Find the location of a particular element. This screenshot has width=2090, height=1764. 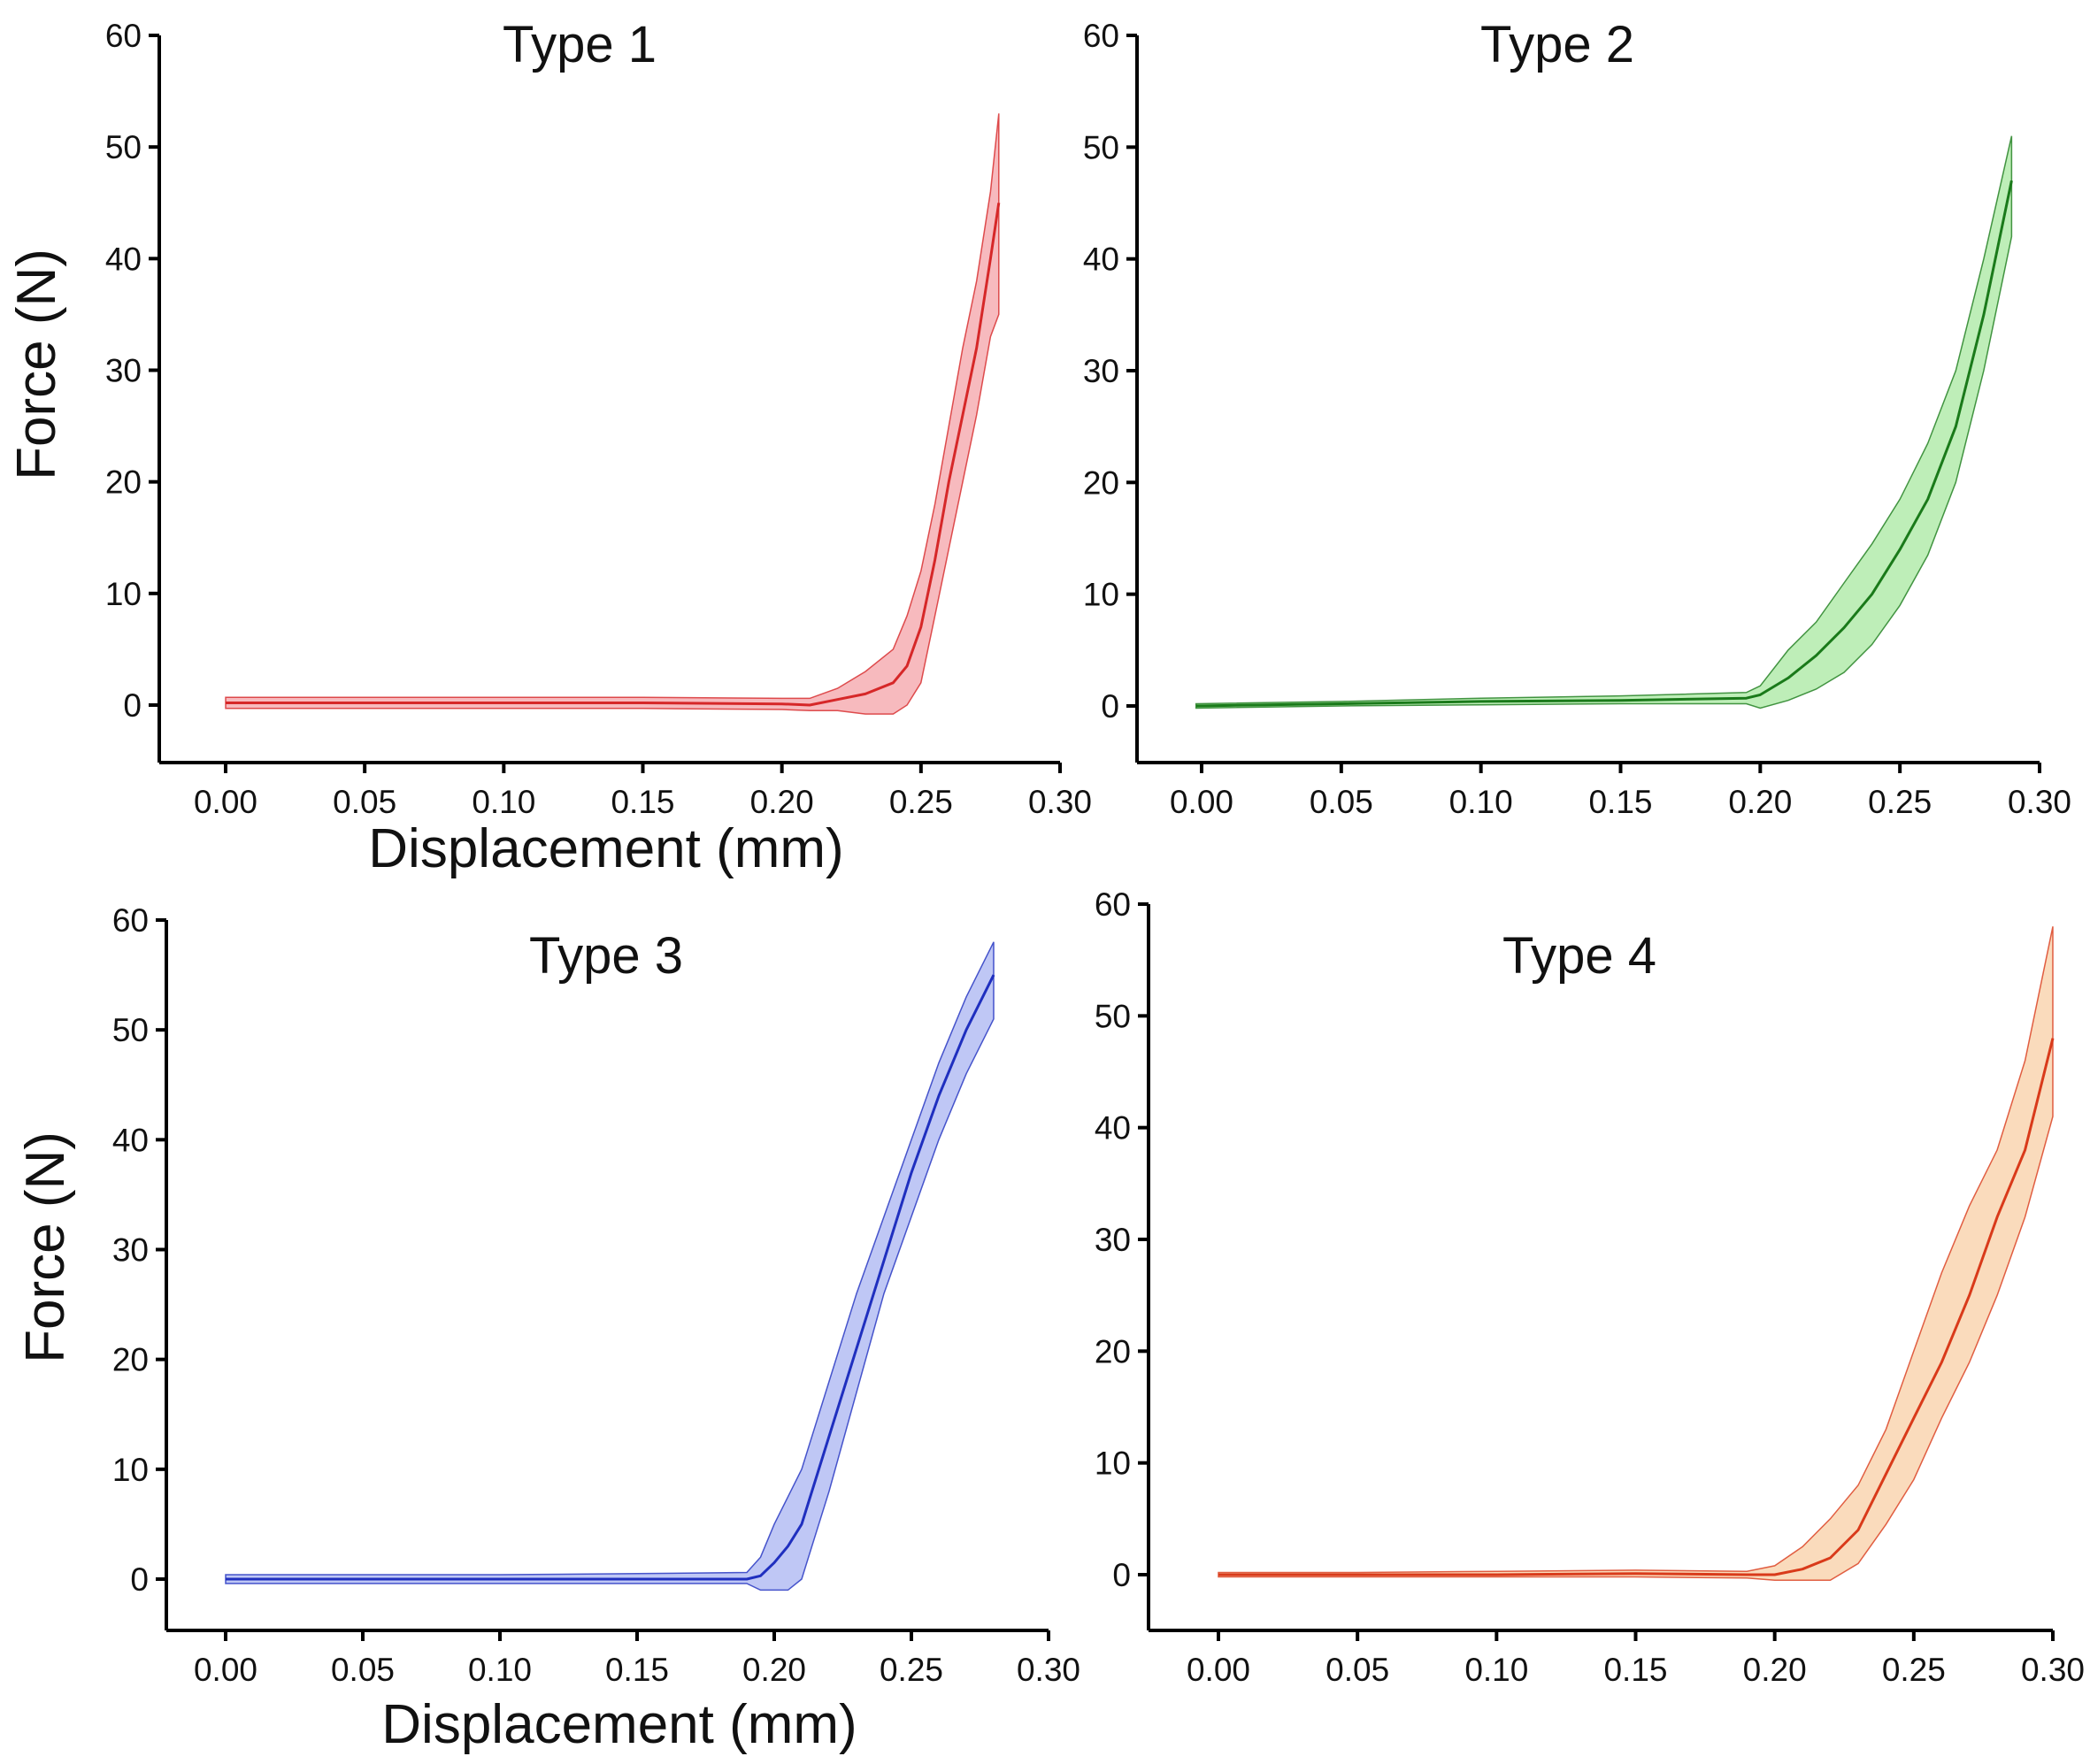

panel-title: Type 3 is located at coordinates (606, 956).